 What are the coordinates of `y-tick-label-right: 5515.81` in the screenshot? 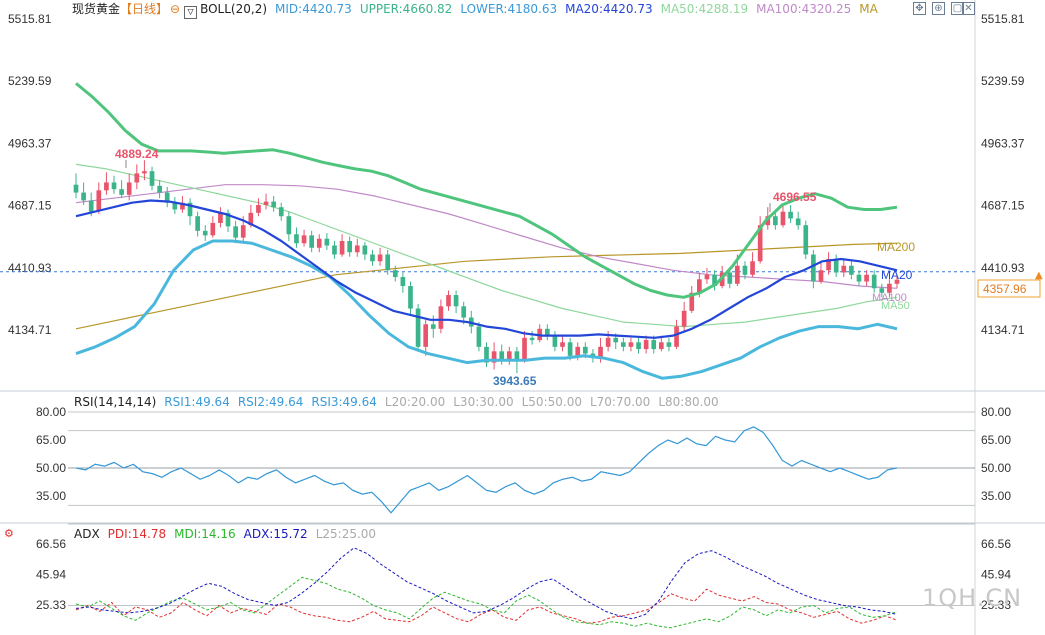 It's located at (1003, 19).